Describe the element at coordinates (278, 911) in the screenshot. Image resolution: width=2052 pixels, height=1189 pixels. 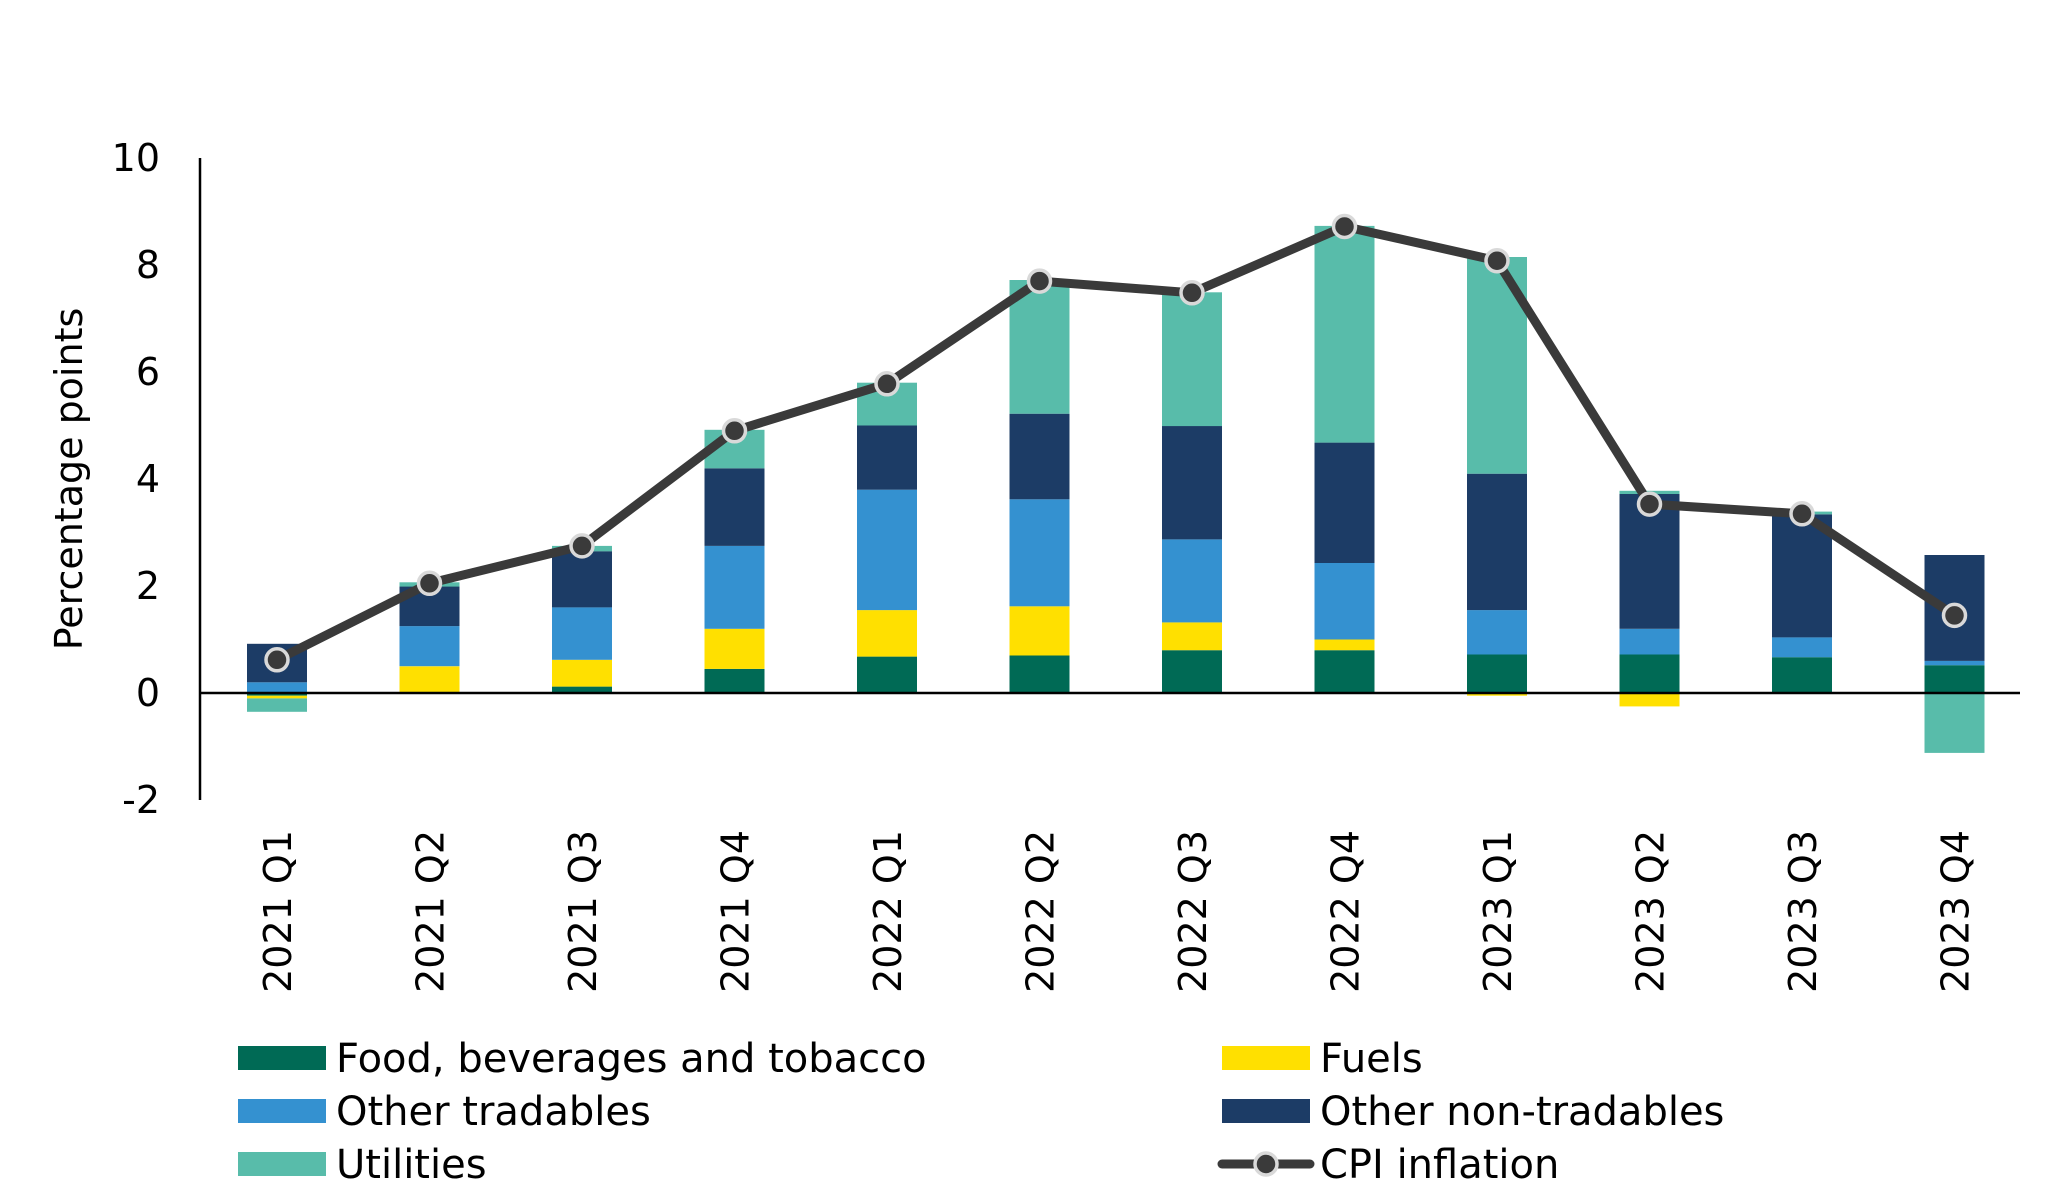
I see `x-category-1: 2021 Q1` at that location.